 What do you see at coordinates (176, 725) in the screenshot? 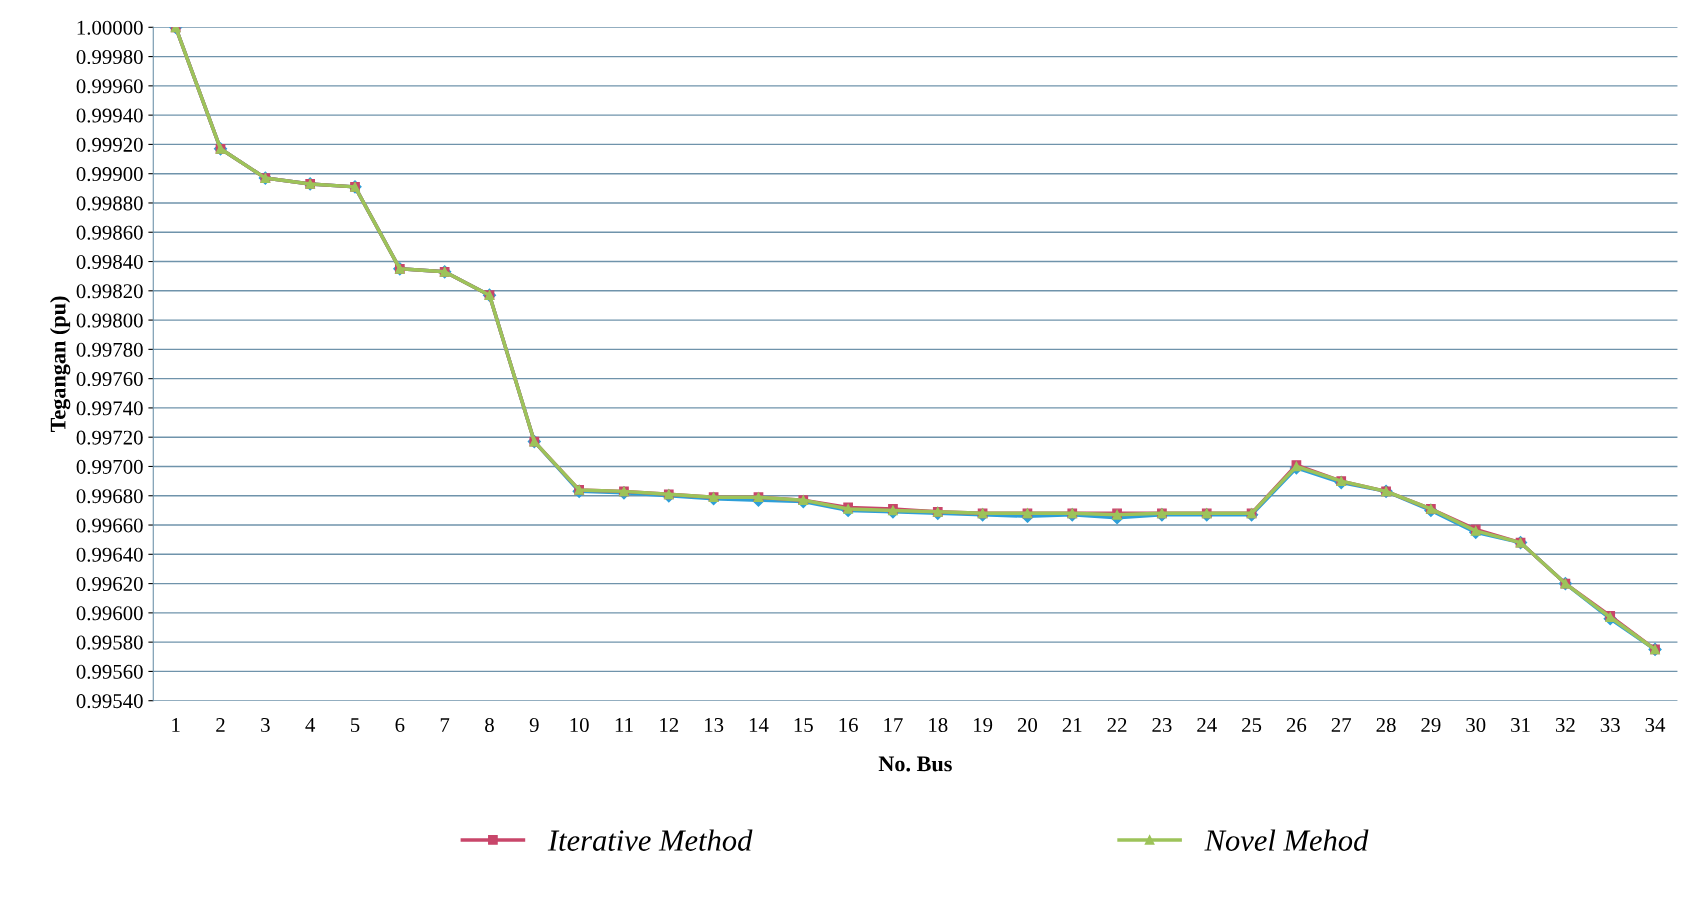
I see `x-tick-label: 1` at bounding box center [176, 725].